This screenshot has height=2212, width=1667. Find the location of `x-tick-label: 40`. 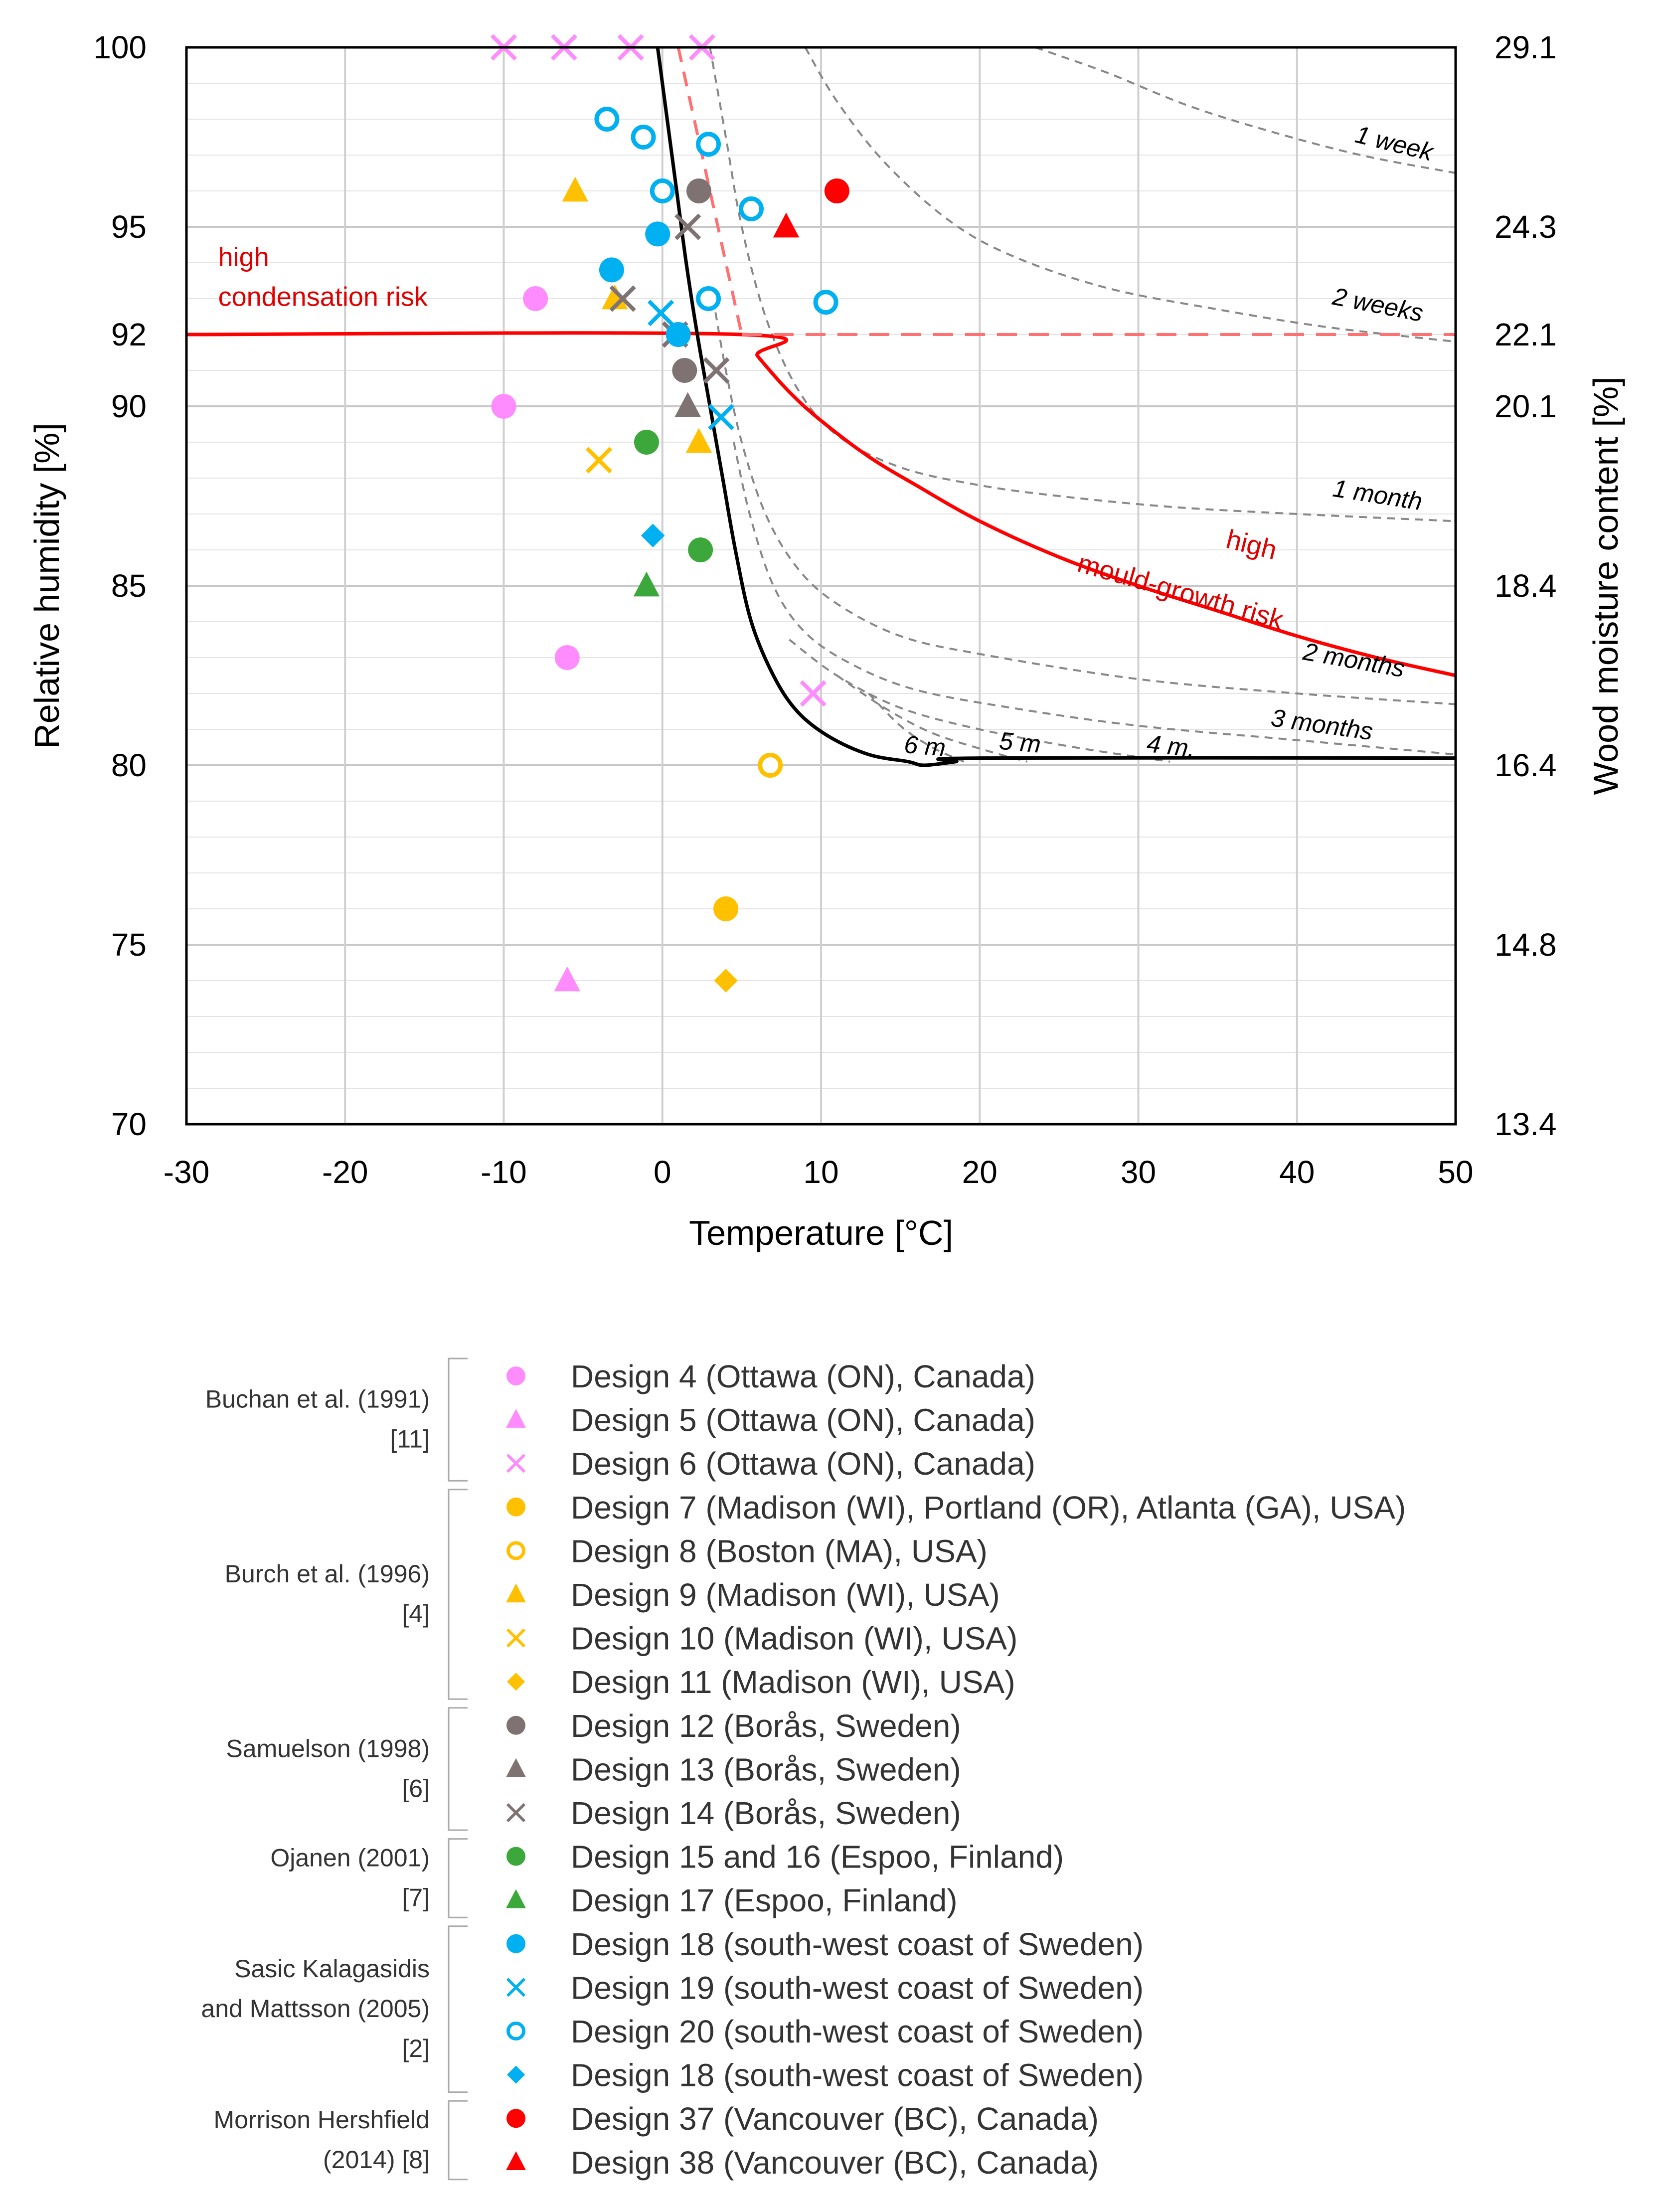

x-tick-label: 40 is located at coordinates (1297, 1172).